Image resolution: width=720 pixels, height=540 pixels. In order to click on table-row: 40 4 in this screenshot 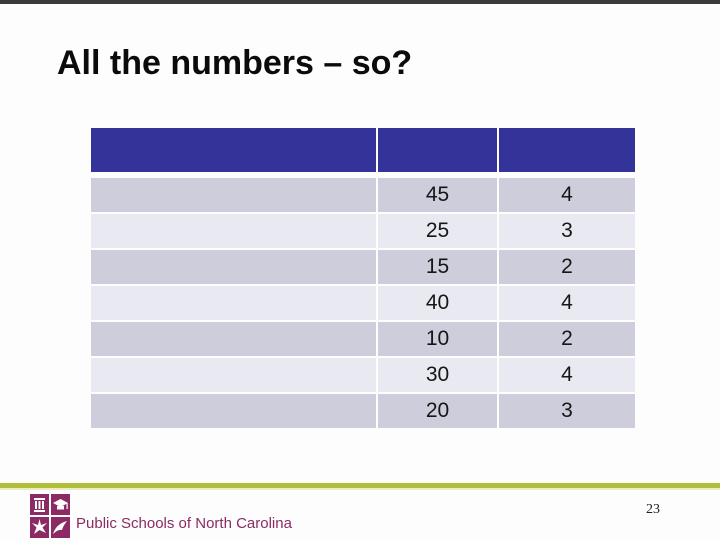, I will do `click(363, 303)`.